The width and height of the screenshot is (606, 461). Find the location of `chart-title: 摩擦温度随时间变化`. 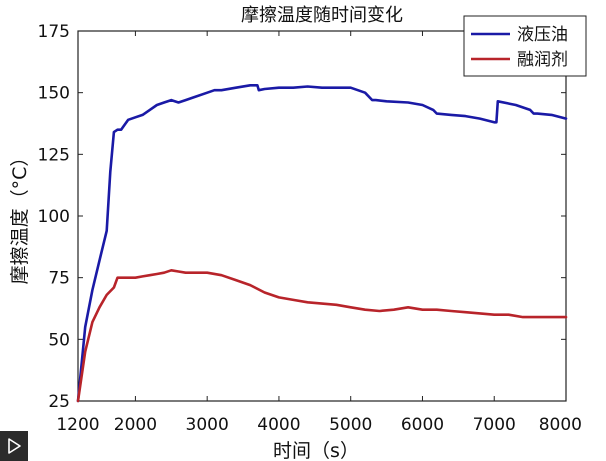

chart-title: 摩擦温度随时间变化 is located at coordinates (322, 15).